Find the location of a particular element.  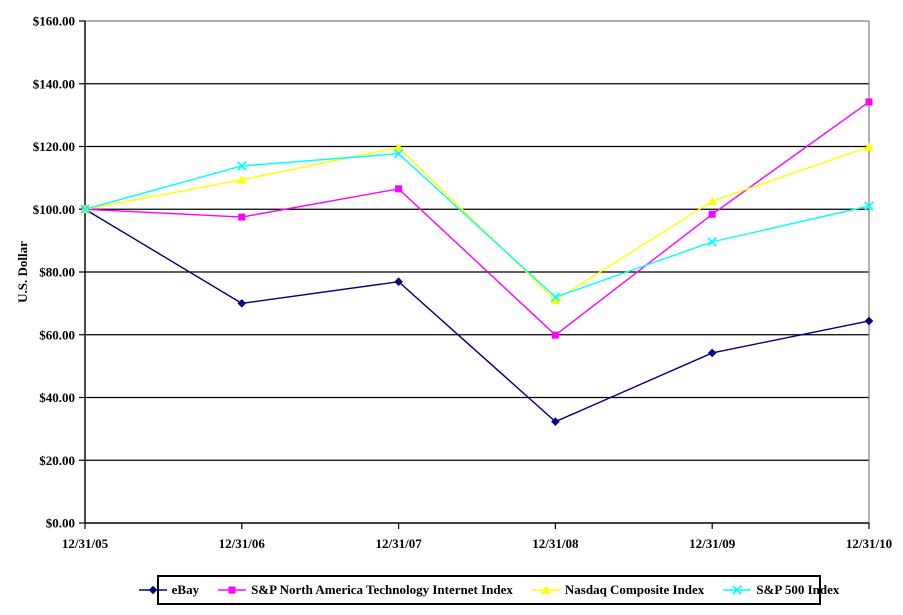

y-tick-label: $40.00 is located at coordinates (57, 397).